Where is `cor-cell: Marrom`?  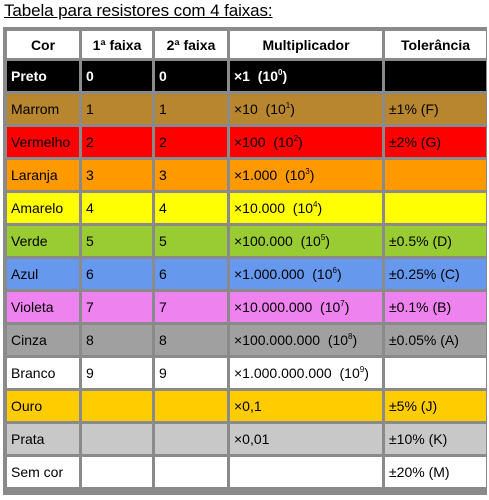 cor-cell: Marrom is located at coordinates (43, 109).